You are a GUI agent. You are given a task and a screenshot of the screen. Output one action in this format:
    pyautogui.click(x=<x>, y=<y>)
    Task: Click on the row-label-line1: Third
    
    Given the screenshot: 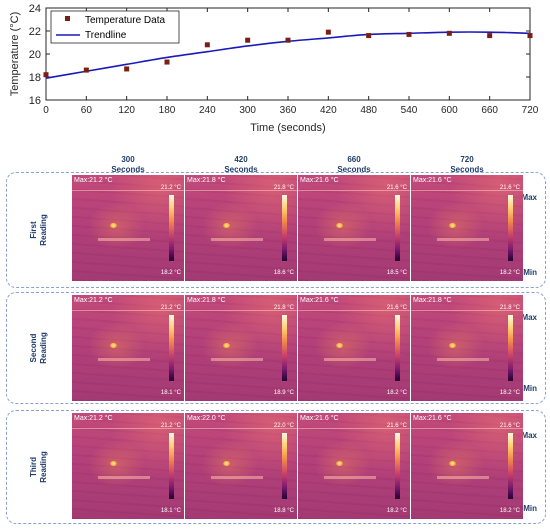 What is the action you would take?
    pyautogui.click(x=33, y=467)
    